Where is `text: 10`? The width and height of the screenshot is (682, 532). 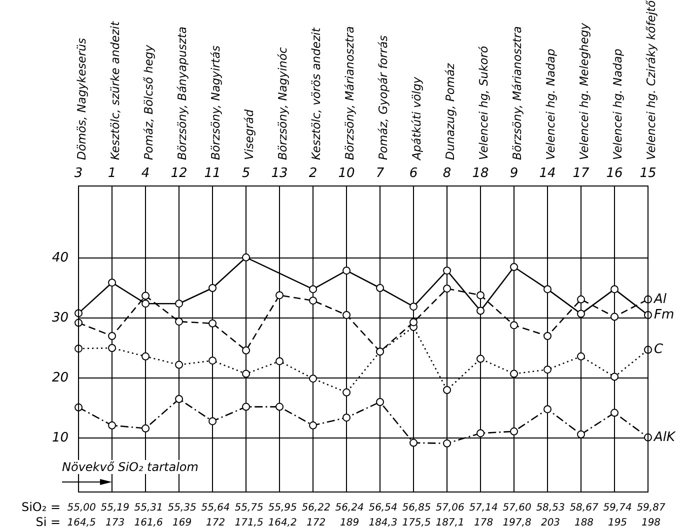
text: 10 is located at coordinates (346, 173).